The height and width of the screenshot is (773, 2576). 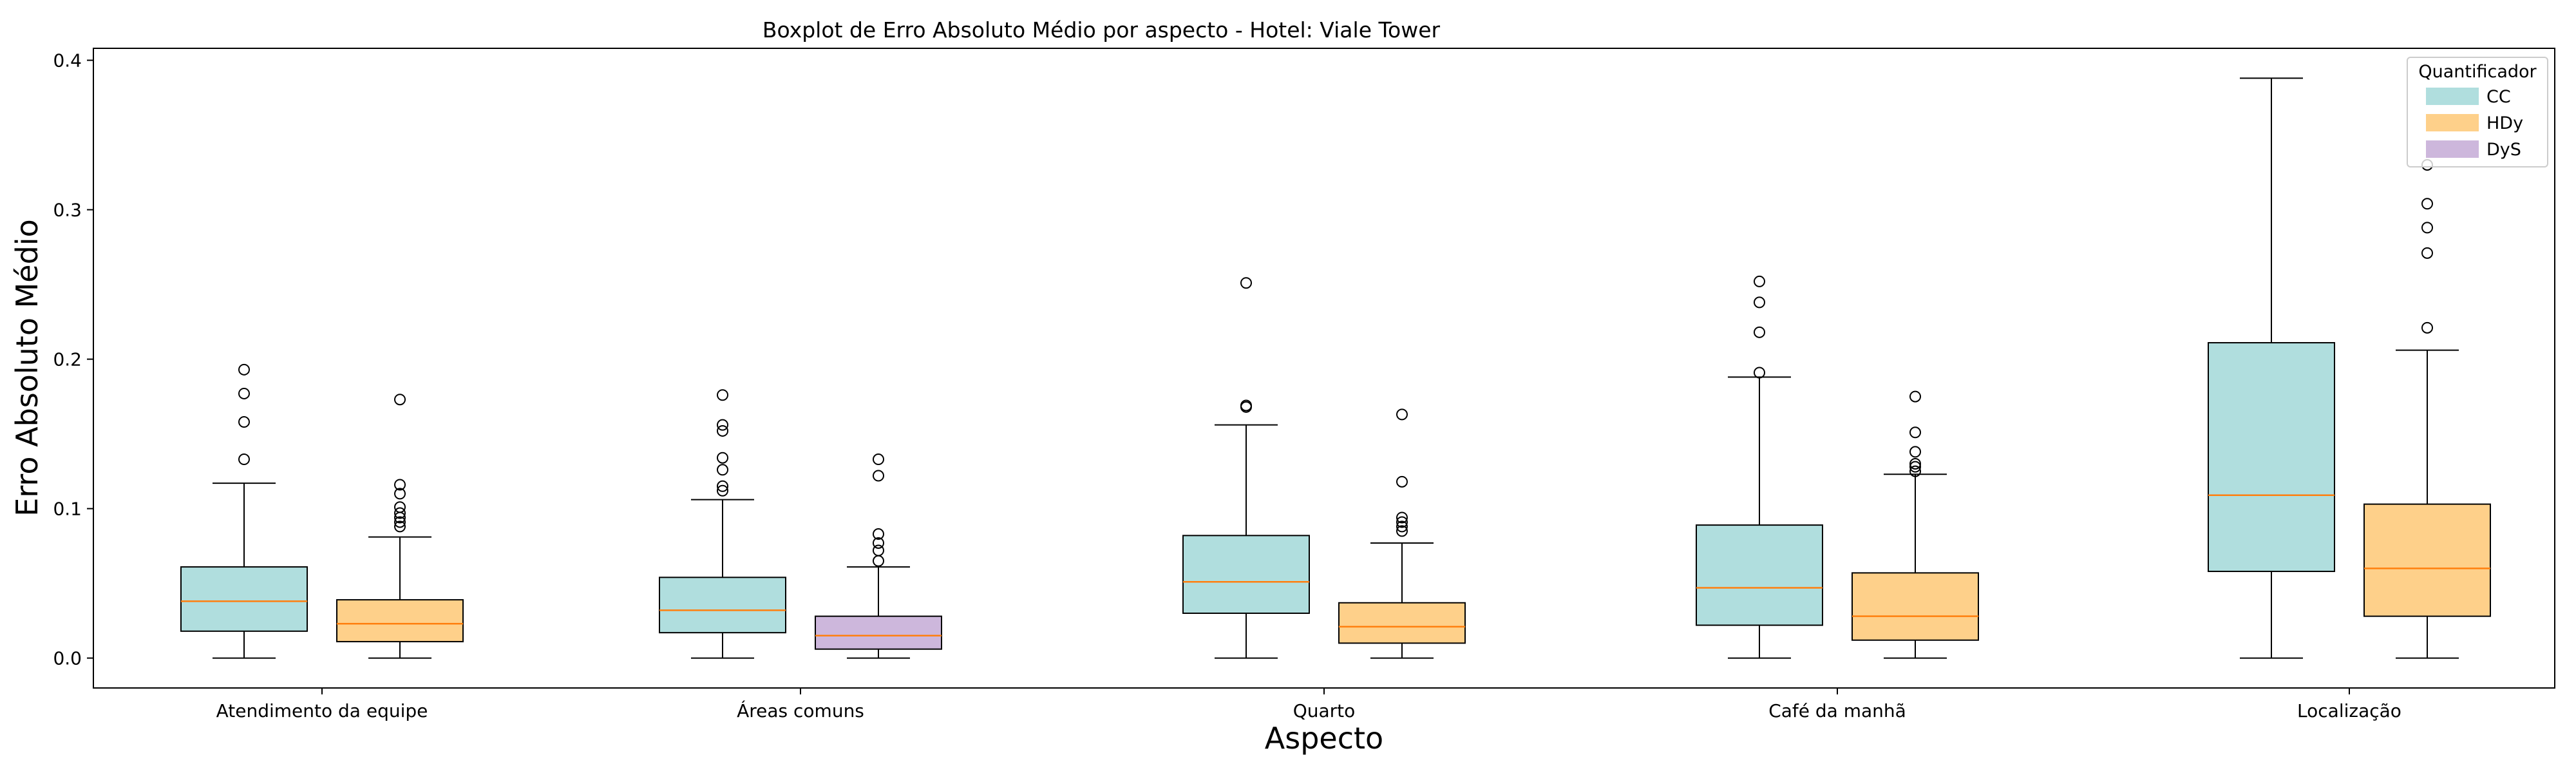 I want to click on y-tick-label: 0.4, so click(x=67, y=61).